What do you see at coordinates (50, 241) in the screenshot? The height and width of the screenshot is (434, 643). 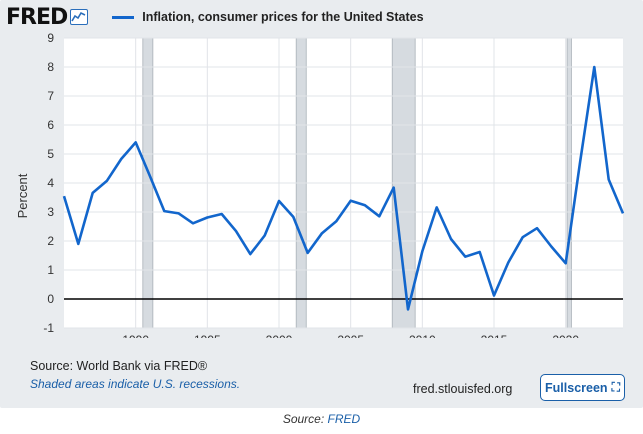 I see `y-tick-label: 2` at bounding box center [50, 241].